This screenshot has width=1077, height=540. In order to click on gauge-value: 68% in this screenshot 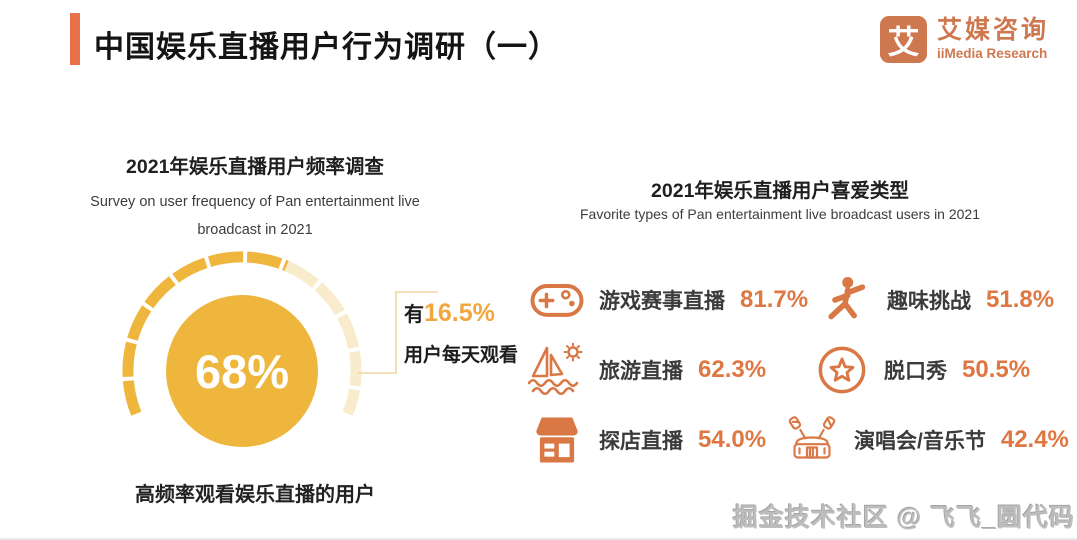, I will do `click(242, 371)`.